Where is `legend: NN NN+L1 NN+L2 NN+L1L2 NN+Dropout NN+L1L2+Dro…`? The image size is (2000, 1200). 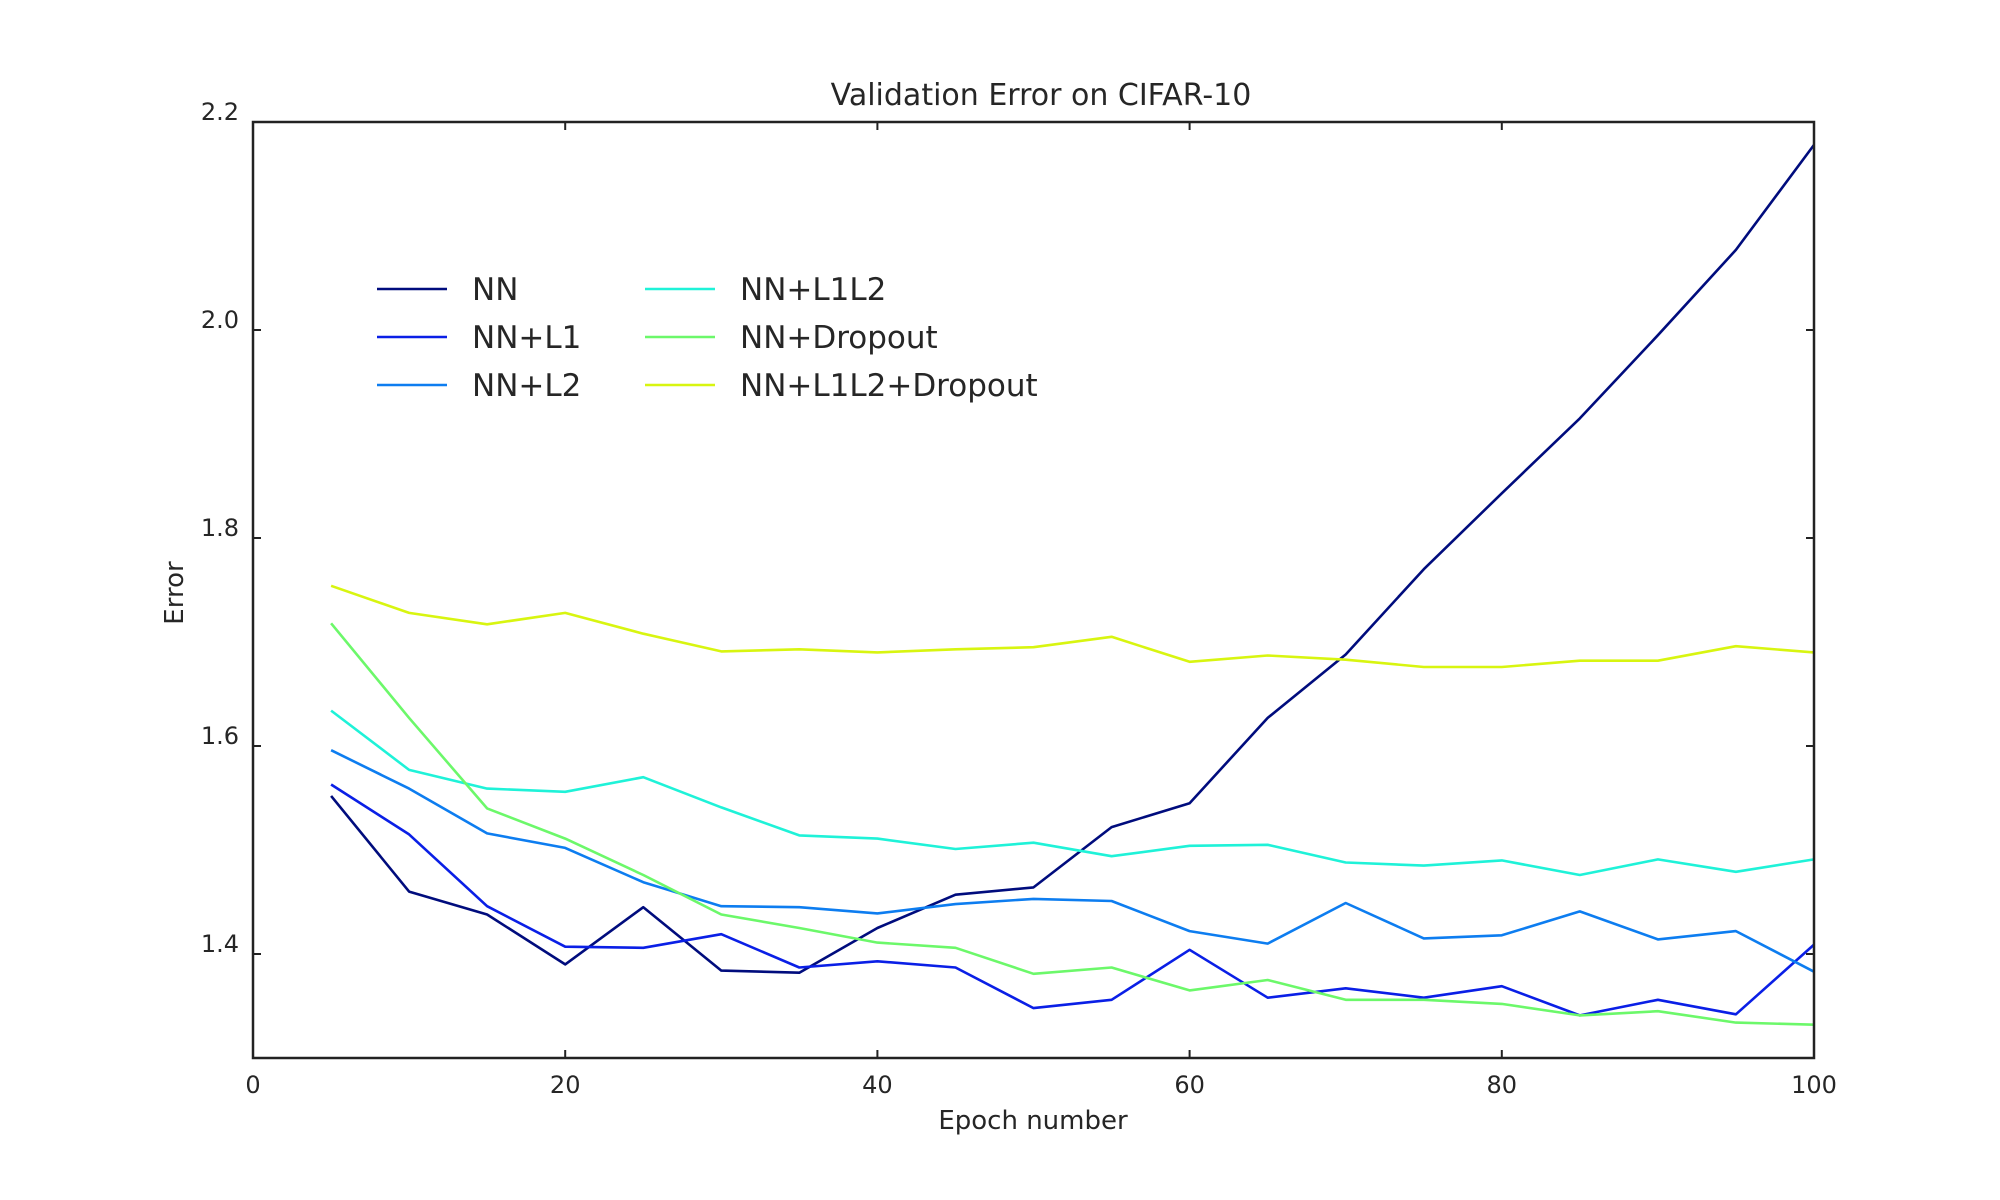
legend: NN NN+L1 NN+L2 NN+L1L2 NN+Dropout NN+L1L2+Dro… is located at coordinates (707, 338).